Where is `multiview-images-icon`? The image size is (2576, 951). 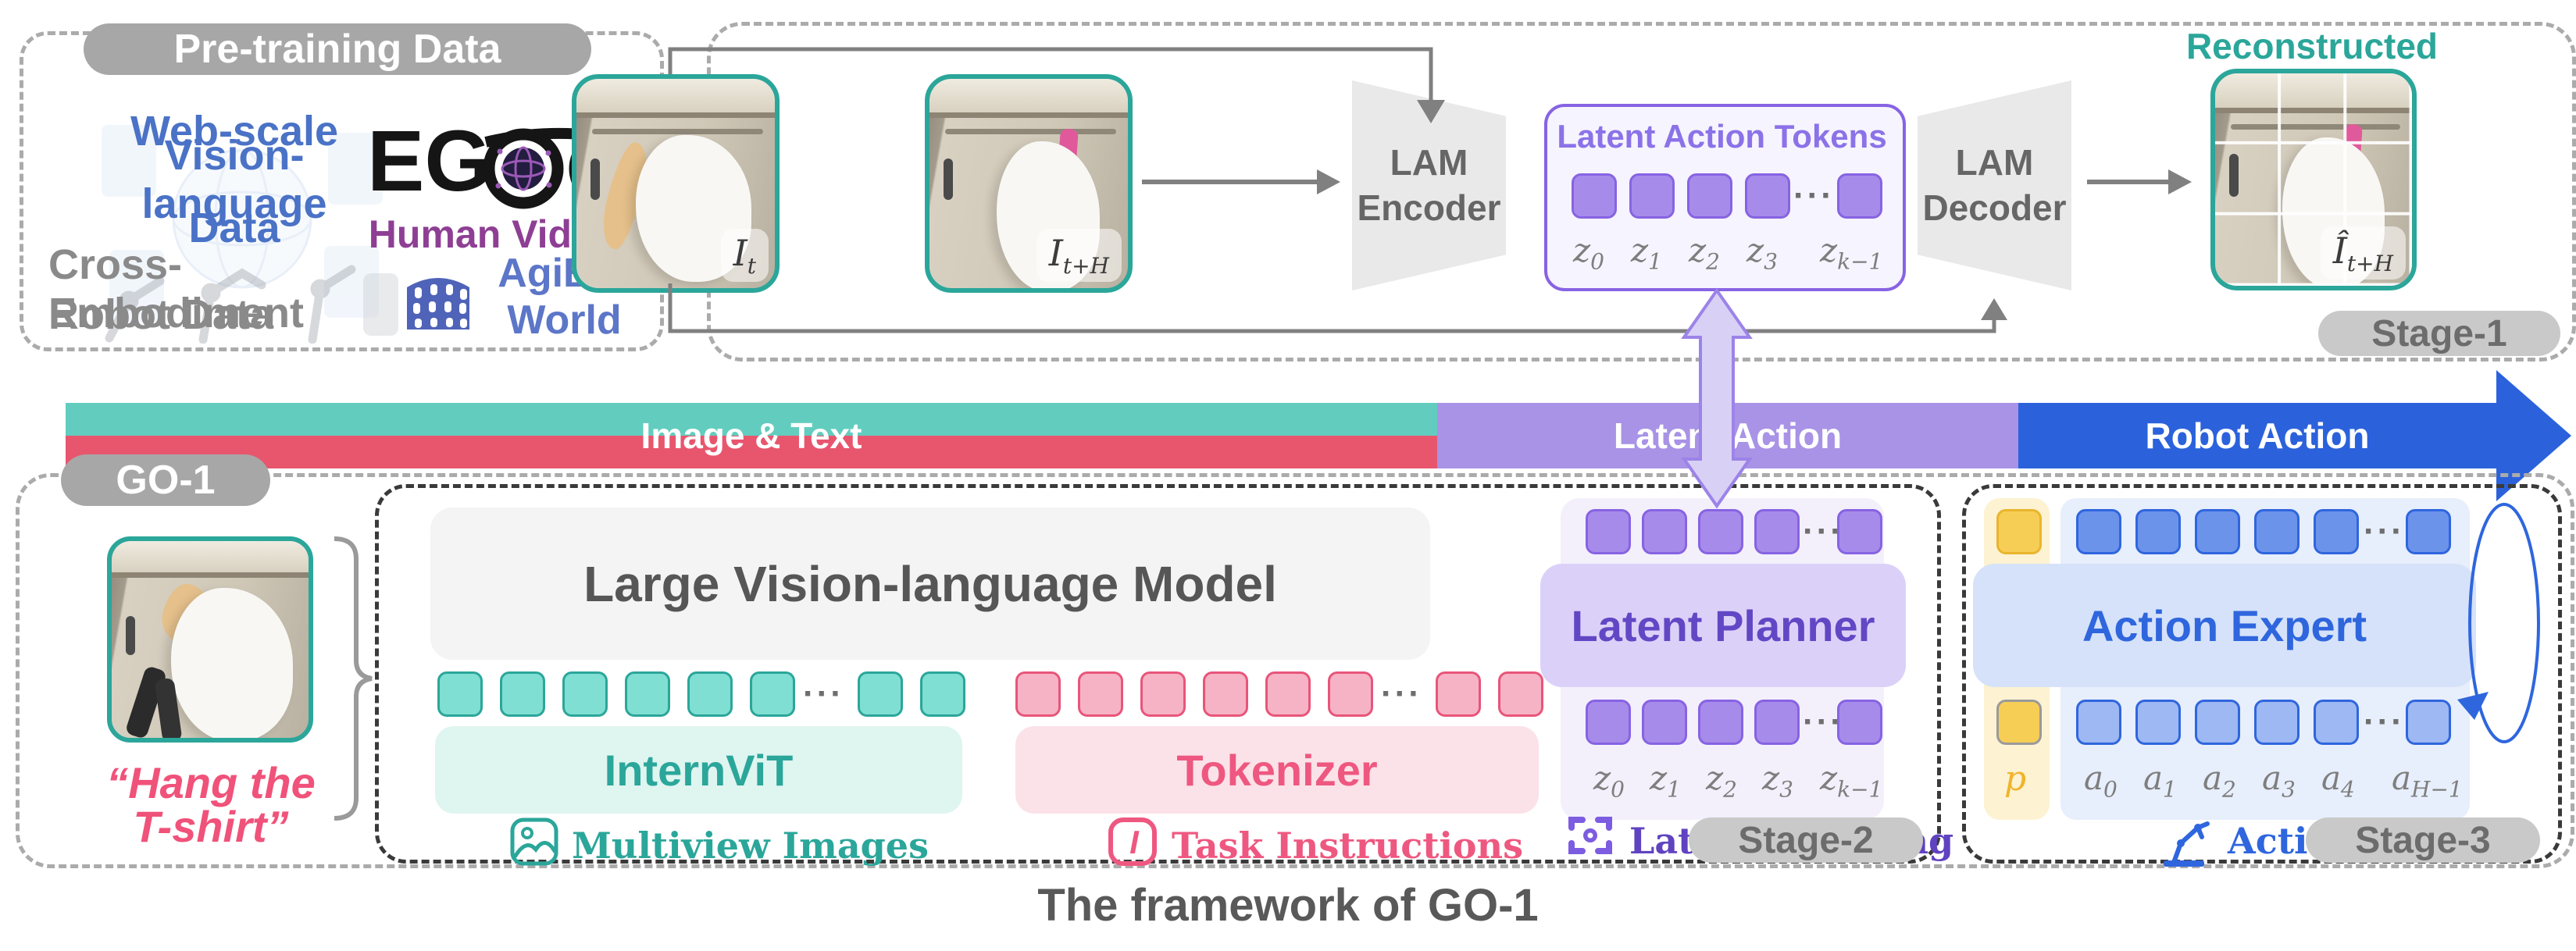 multiview-images-icon is located at coordinates (534, 841).